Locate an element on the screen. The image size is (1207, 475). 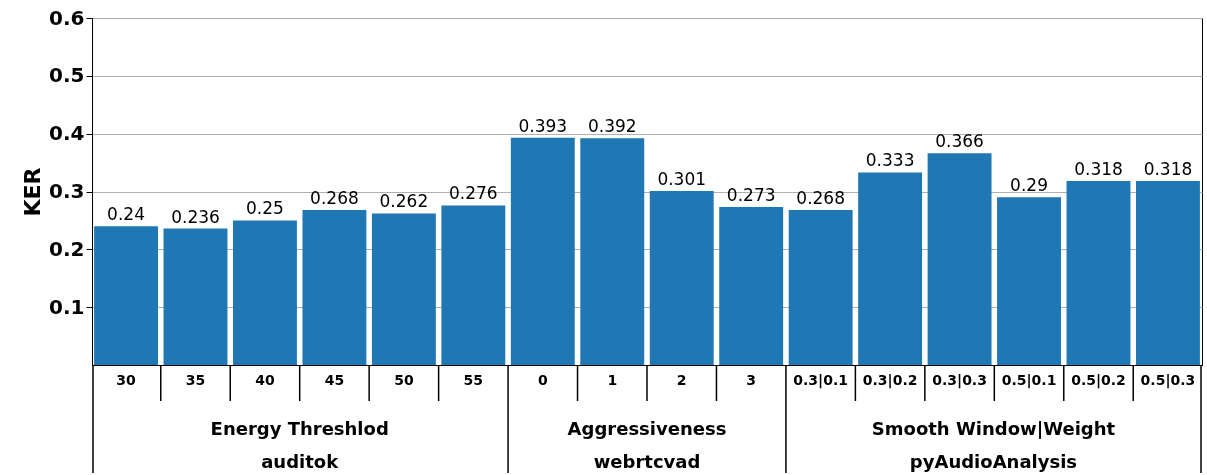
data-label: 0.393 is located at coordinates (543, 125).